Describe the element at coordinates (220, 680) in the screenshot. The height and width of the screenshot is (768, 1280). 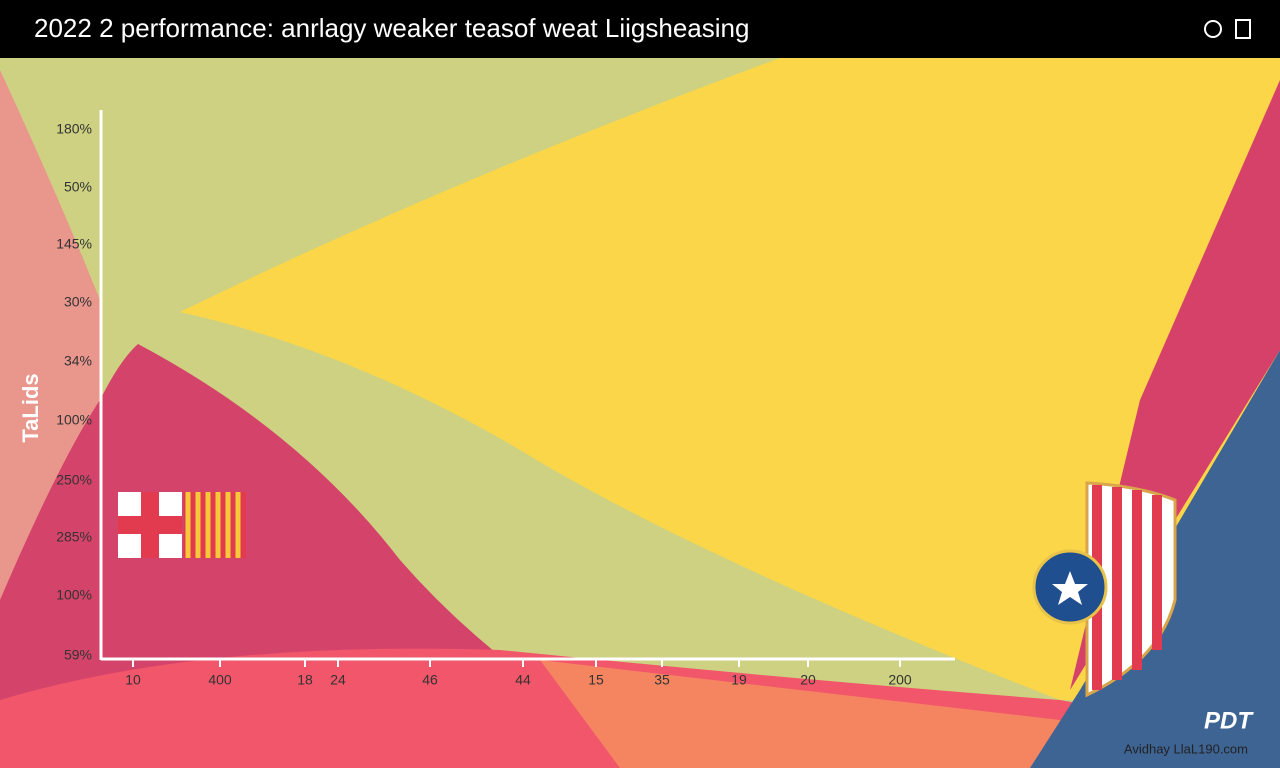
I see `x-tick-label: 400` at that location.